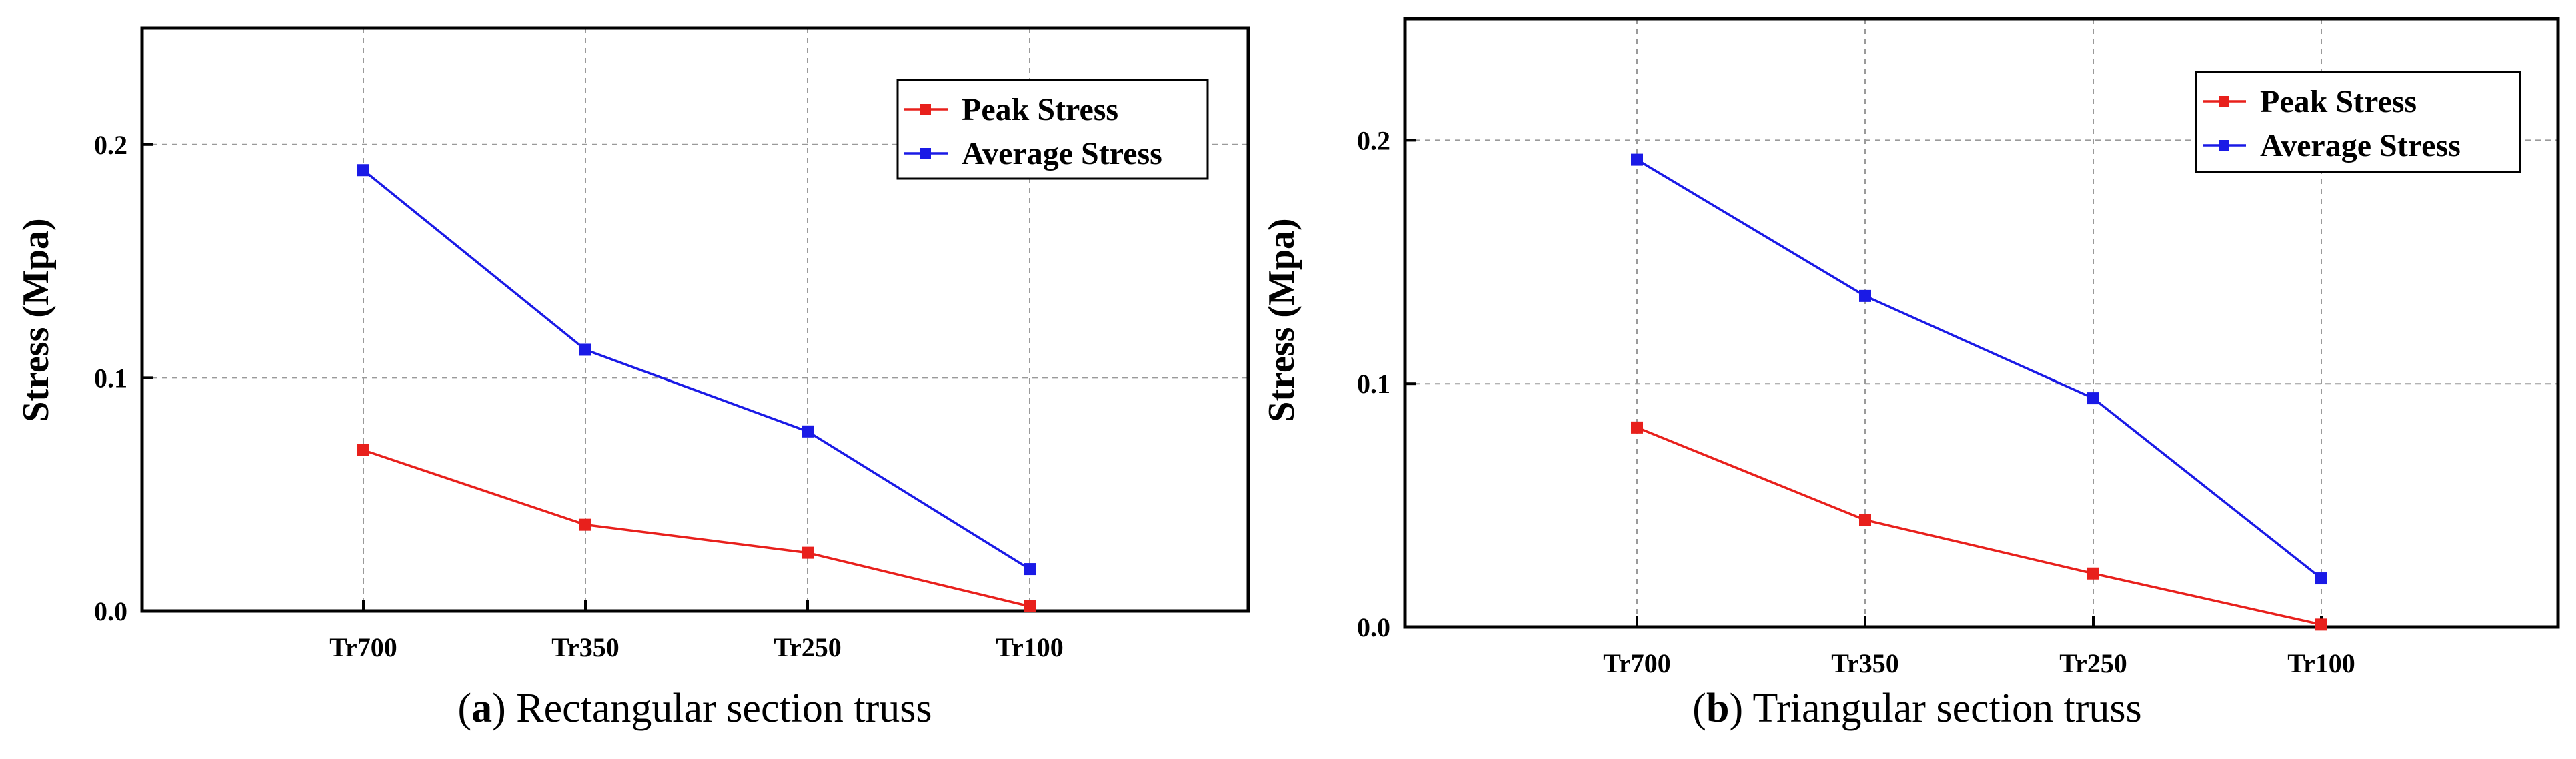 This screenshot has width=2576, height=759. I want to click on panel-caption: (b) Triangular section truss, so click(1916, 708).